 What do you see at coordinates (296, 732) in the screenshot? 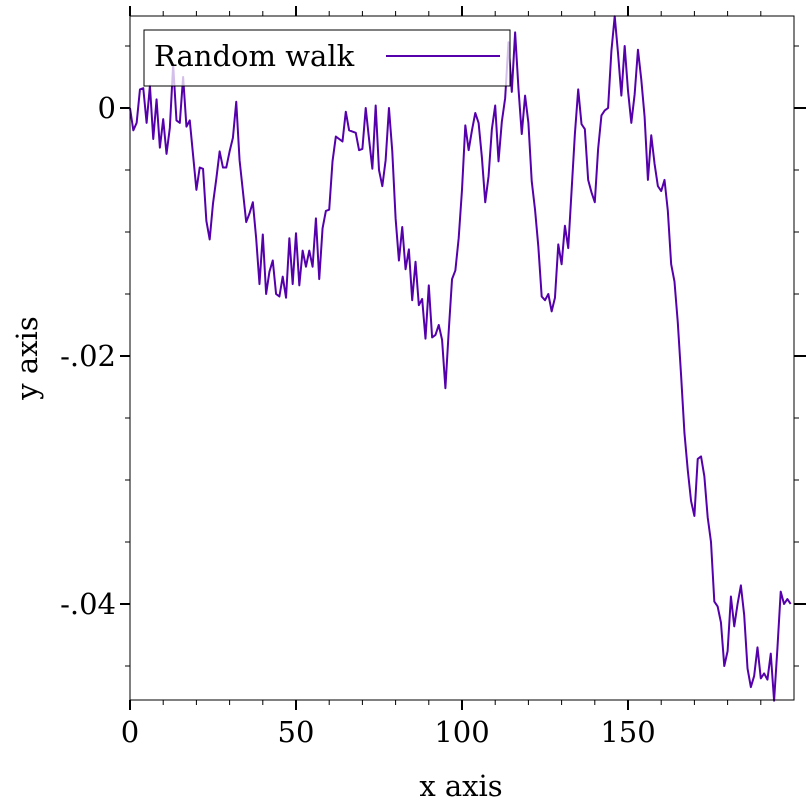
I see `x-tick-label: 50` at bounding box center [296, 732].